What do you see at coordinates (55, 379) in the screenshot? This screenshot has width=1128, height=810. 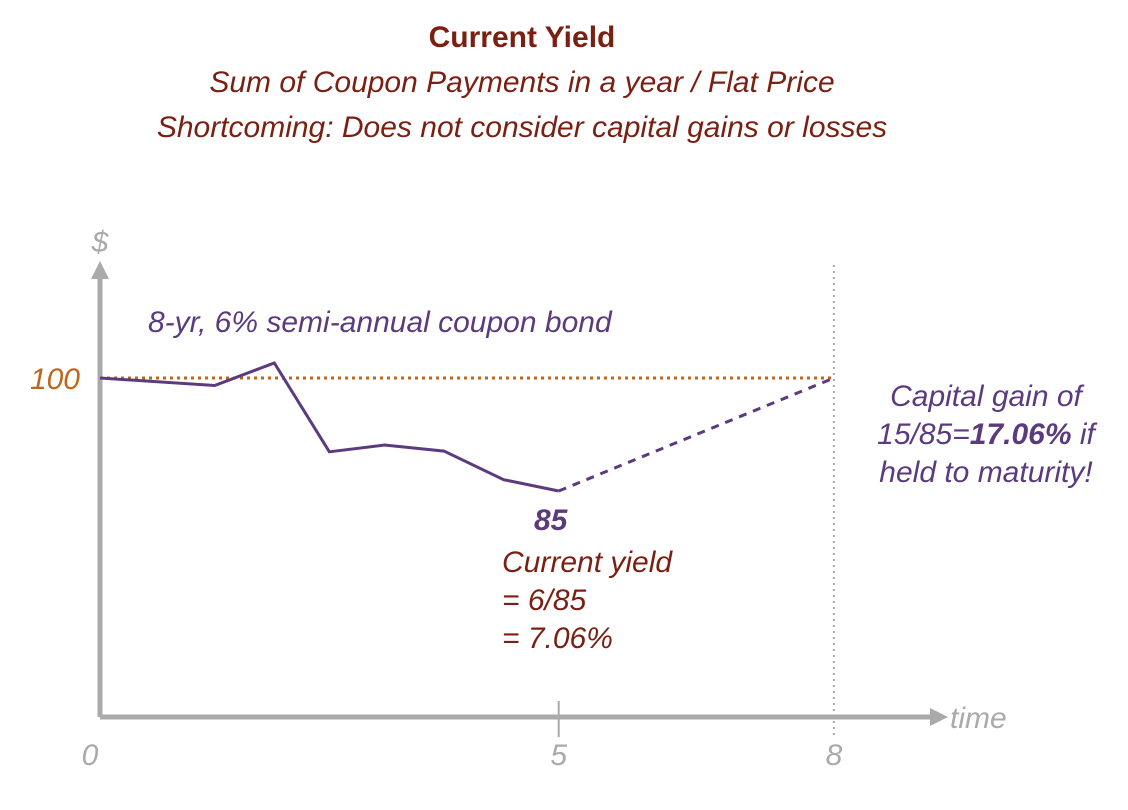 I see `y-tick-label: 100` at bounding box center [55, 379].